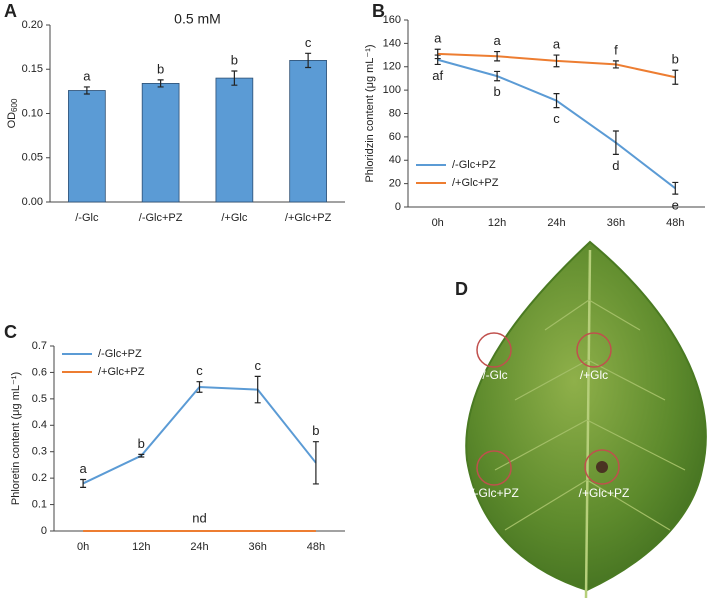 Image resolution: width=719 pixels, height=600 pixels. I want to click on y-tick-label: 0.15, so click(32, 69).